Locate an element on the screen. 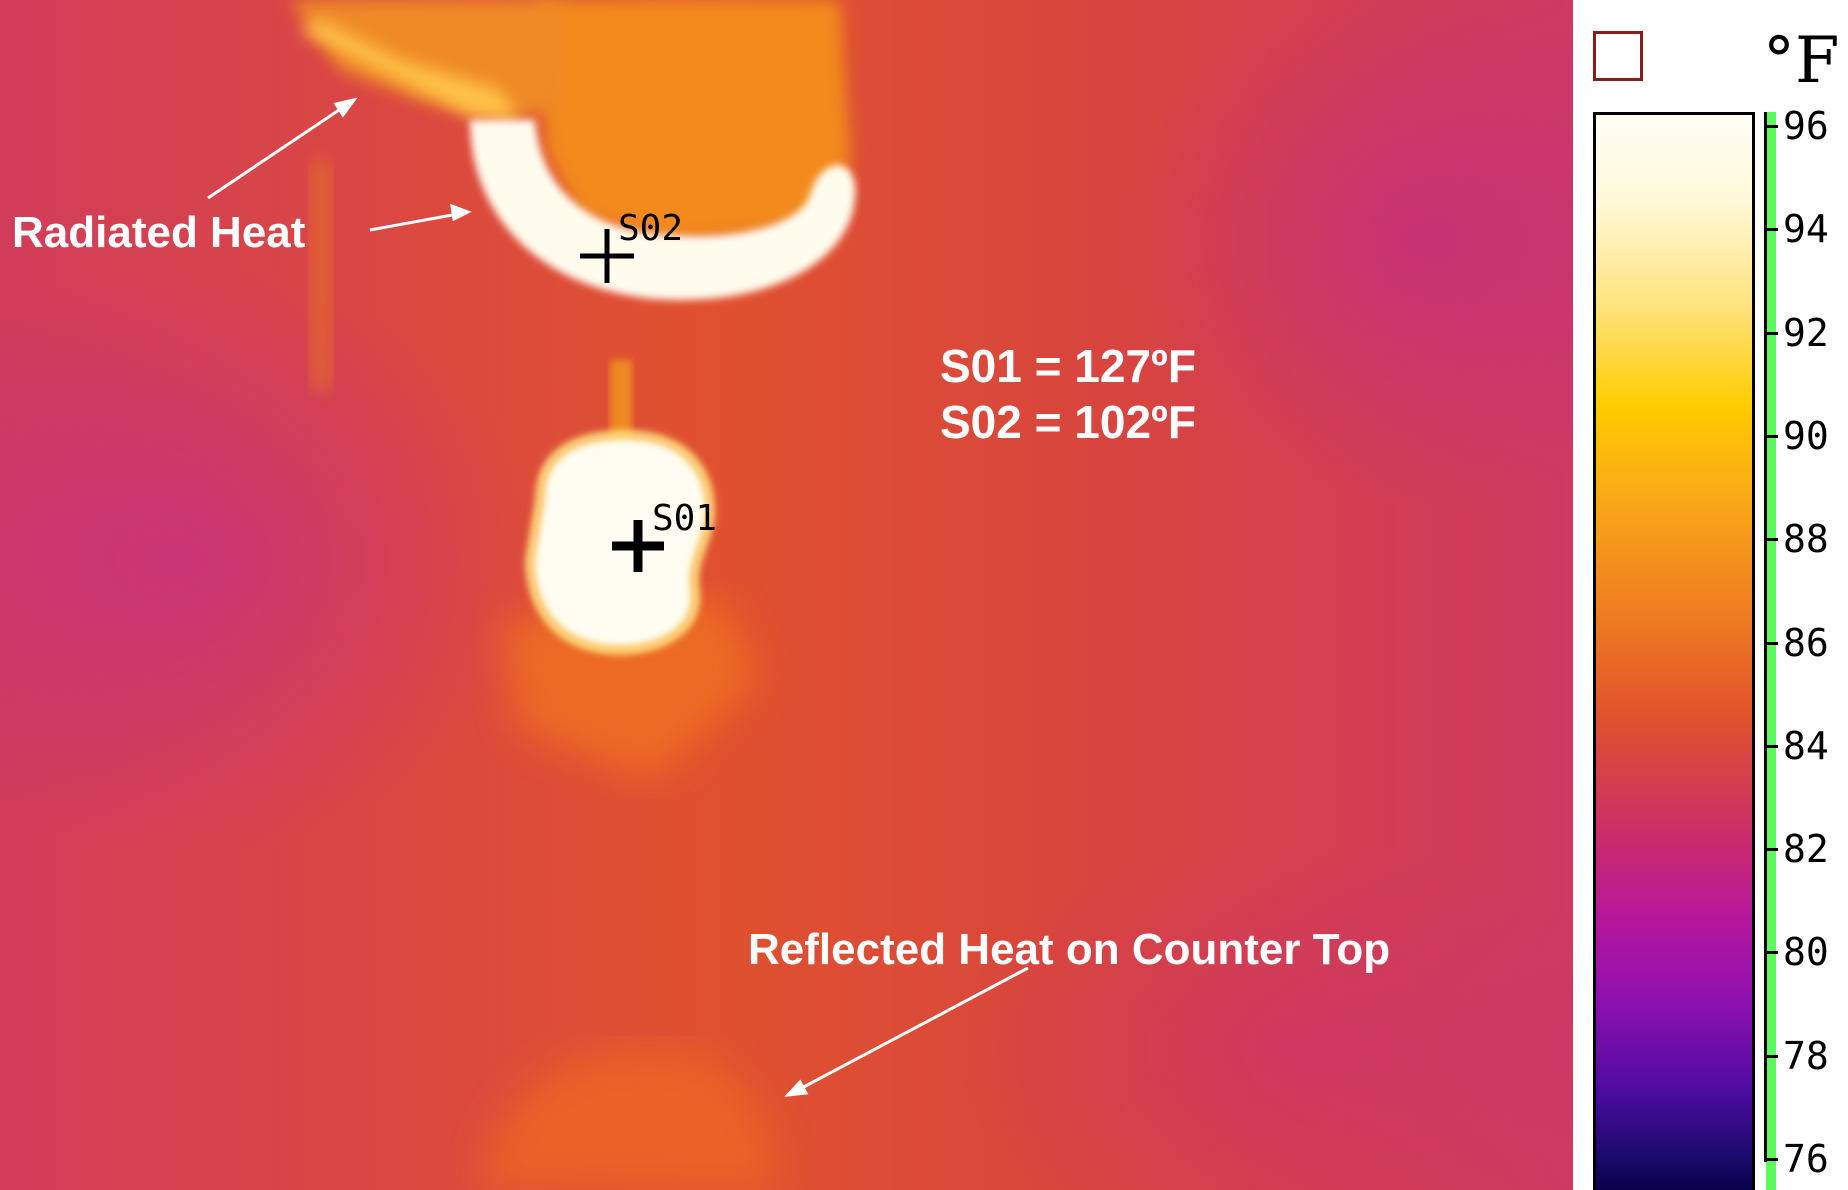 Image resolution: width=1848 pixels, height=1190 pixels. s02-spot-label: S02 is located at coordinates (651, 228).